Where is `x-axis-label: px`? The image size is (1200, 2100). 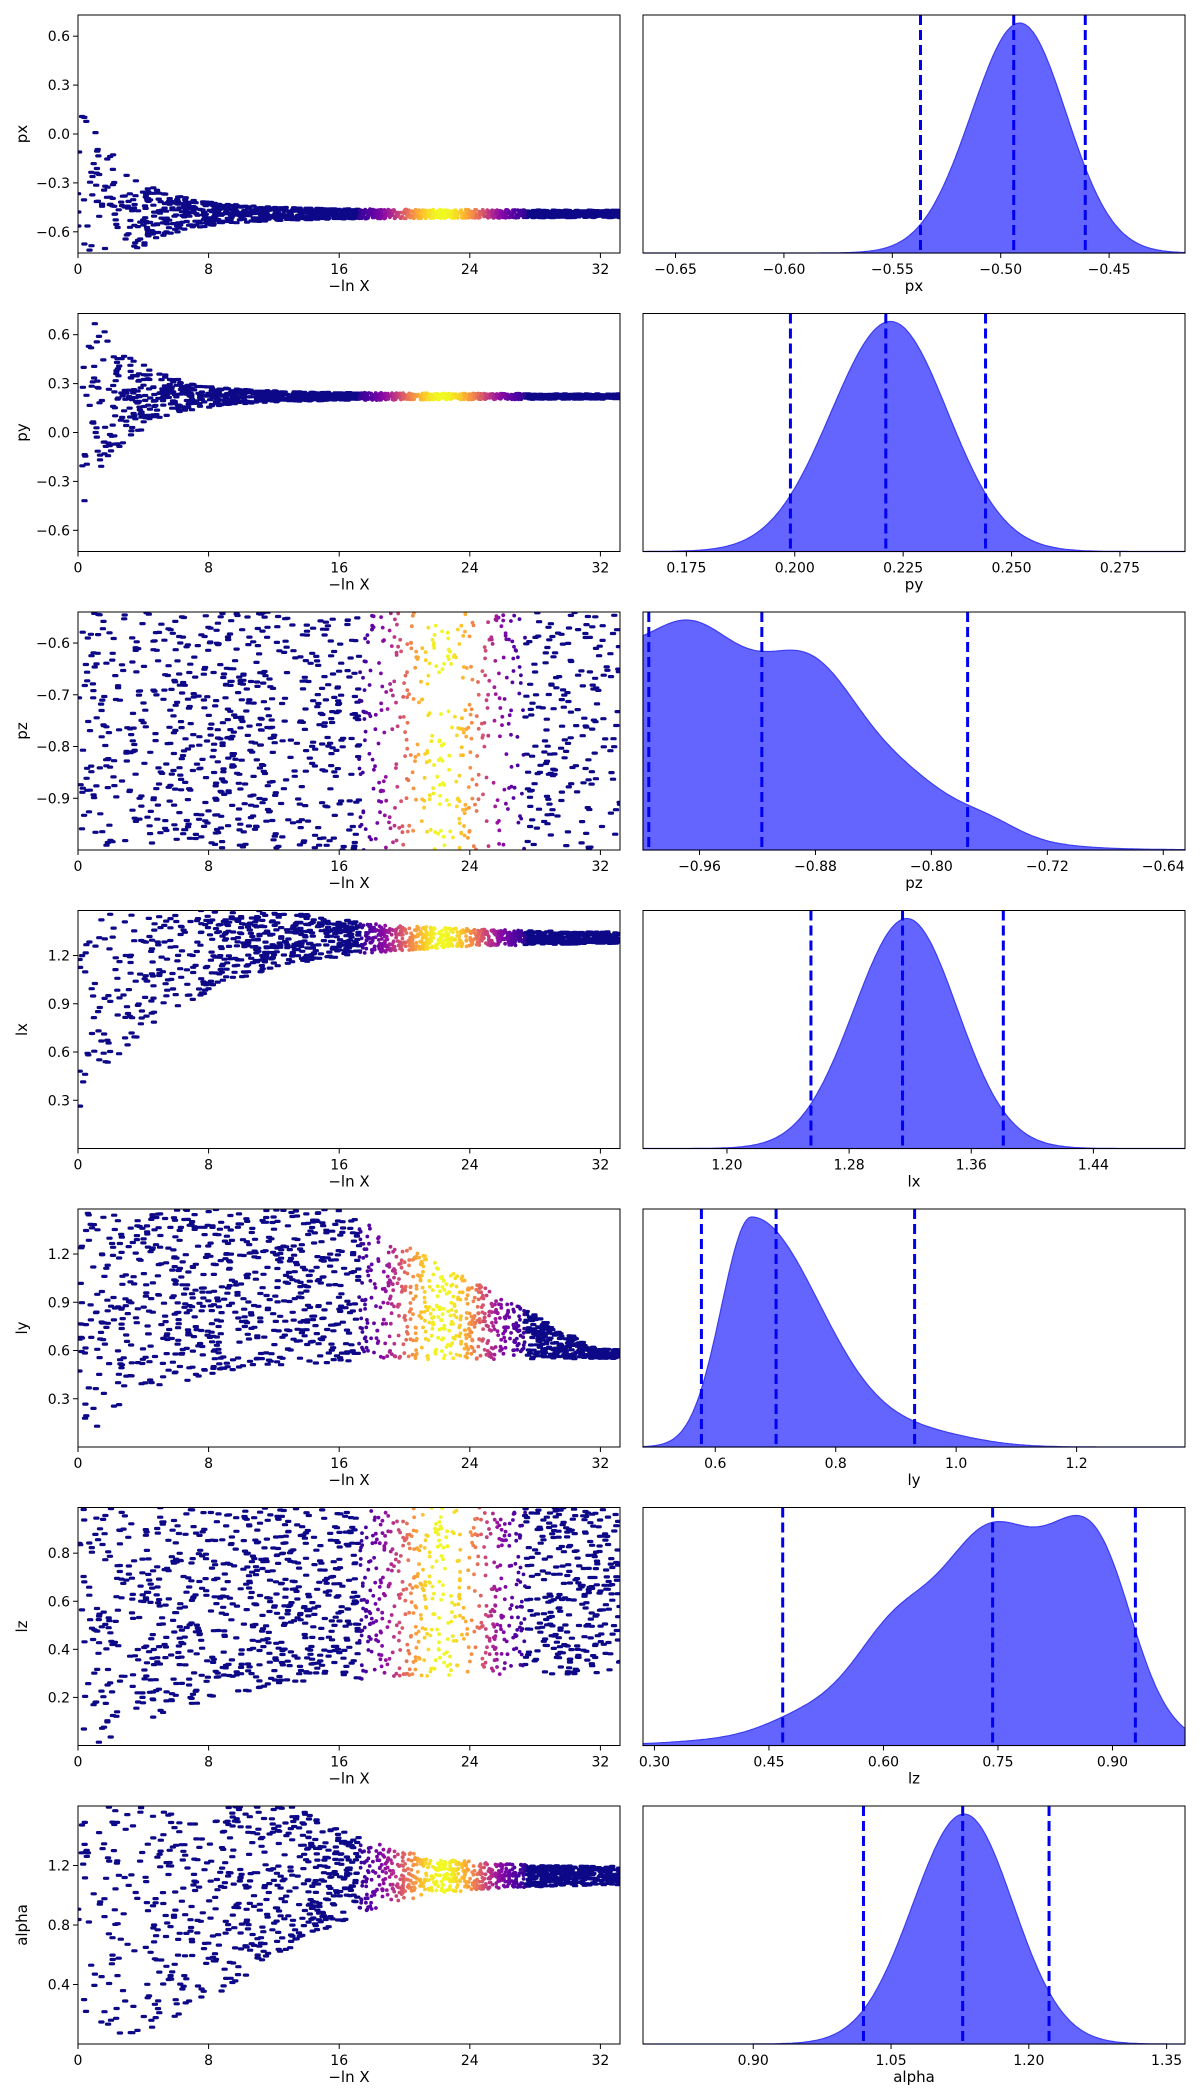
x-axis-label: px is located at coordinates (914, 286).